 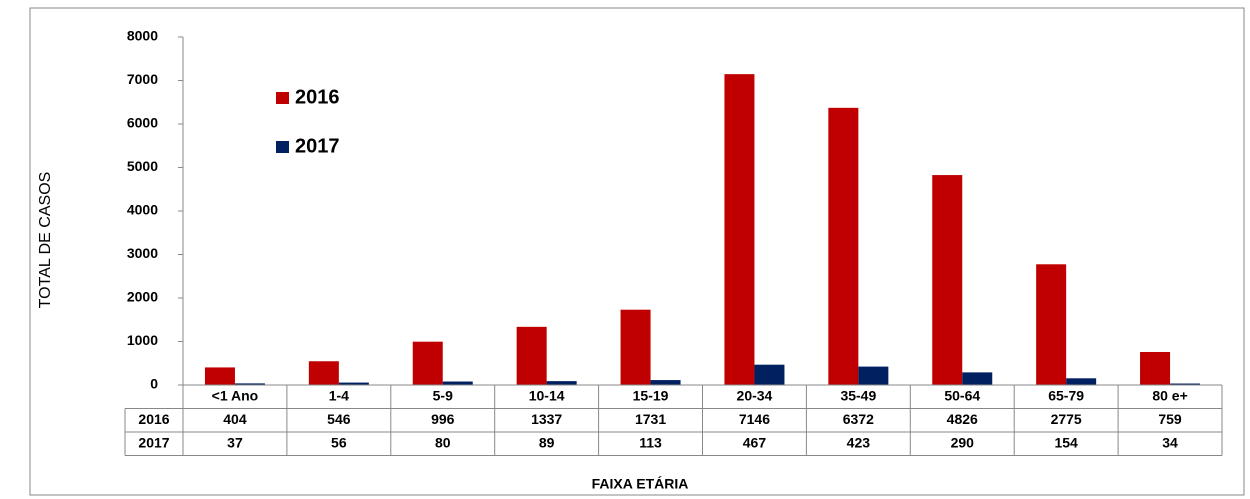 What do you see at coordinates (755, 442) in the screenshot?
I see `table-value: 467` at bounding box center [755, 442].